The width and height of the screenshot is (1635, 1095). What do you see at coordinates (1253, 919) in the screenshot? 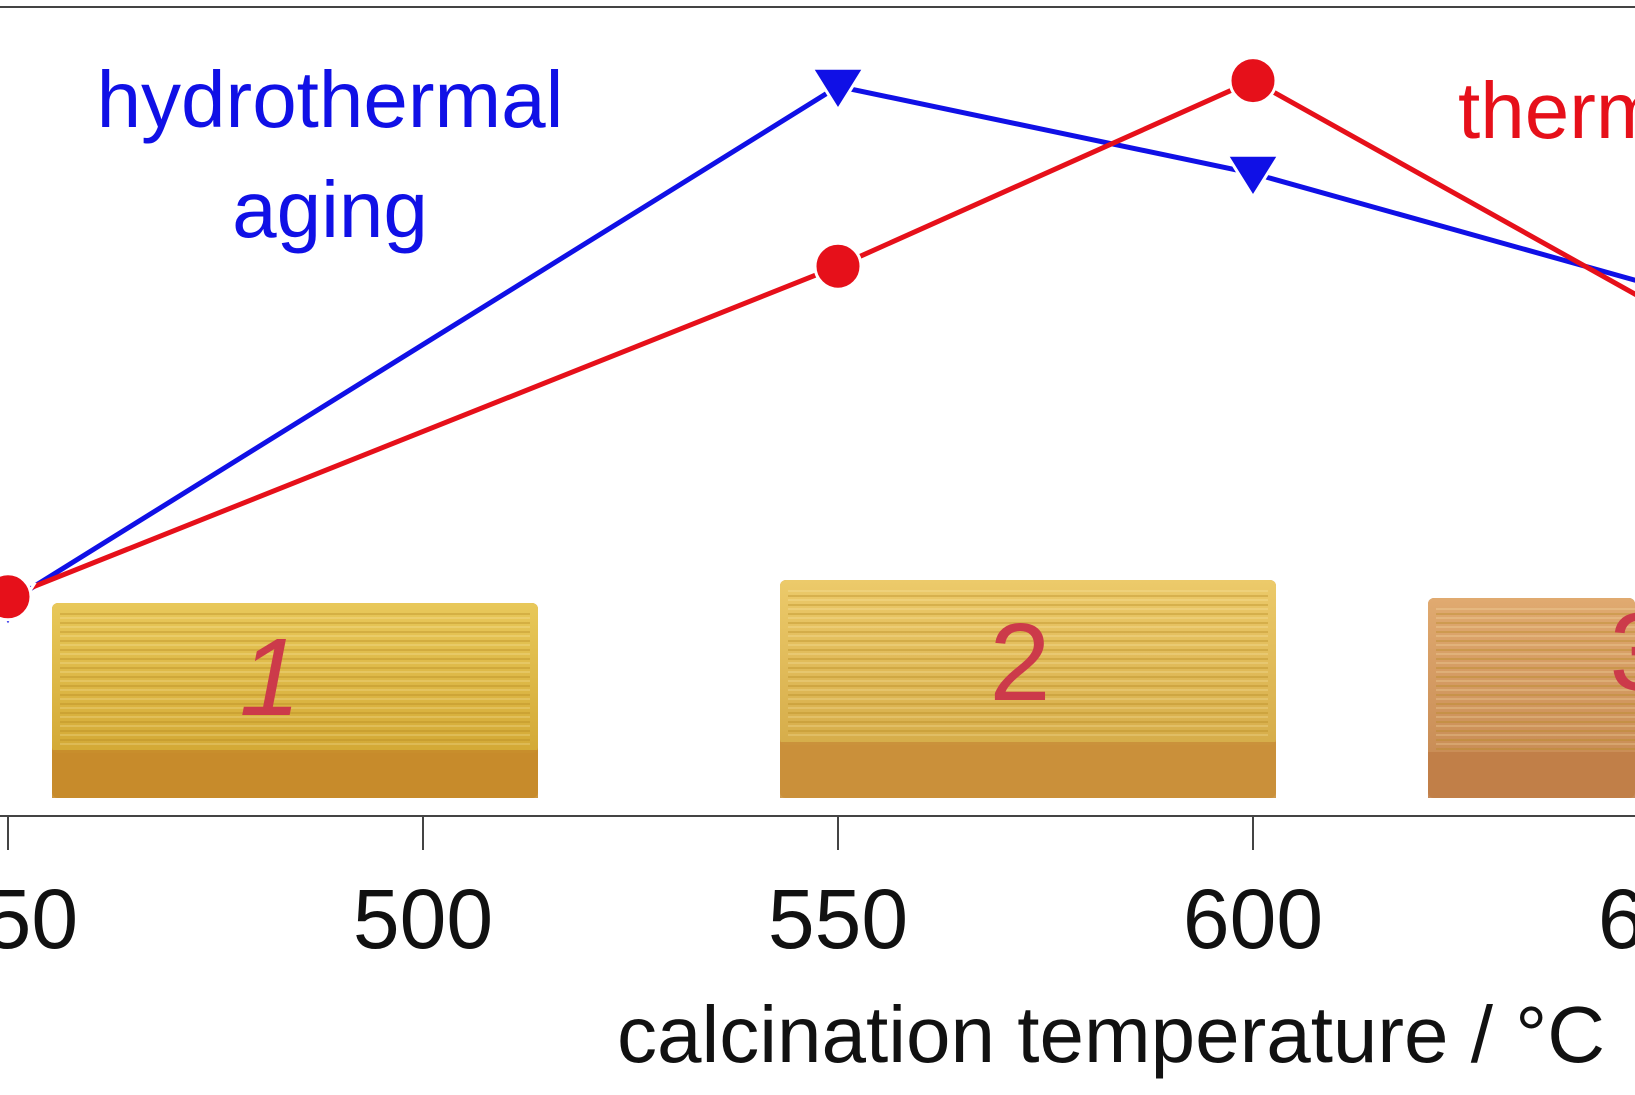
I see `x-tick-label-600: 600` at bounding box center [1253, 919].